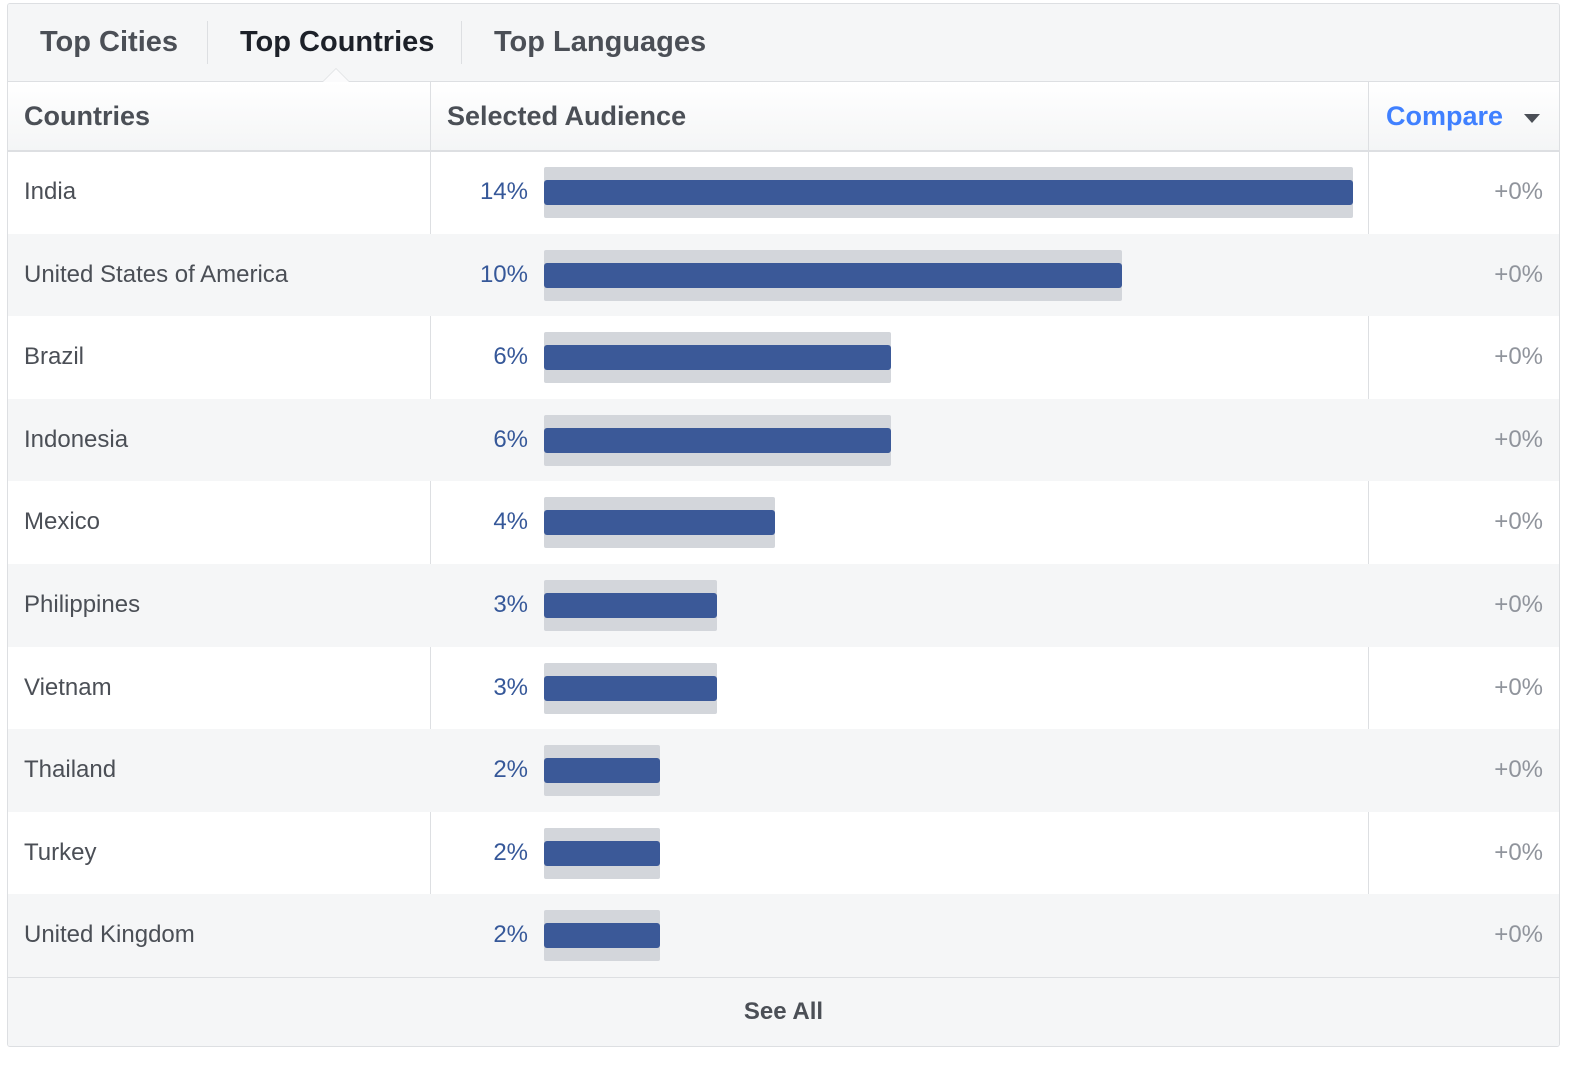 The width and height of the screenshot is (1594, 1070). What do you see at coordinates (483, 275) in the screenshot?
I see `audience-percent: 10%` at bounding box center [483, 275].